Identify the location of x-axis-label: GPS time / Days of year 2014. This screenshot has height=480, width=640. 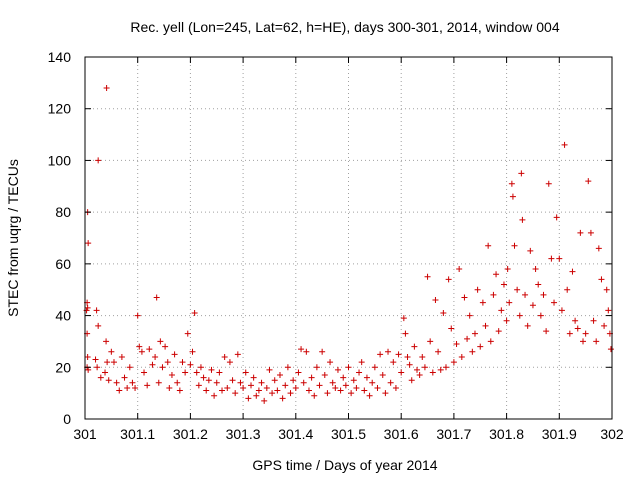
(344, 465).